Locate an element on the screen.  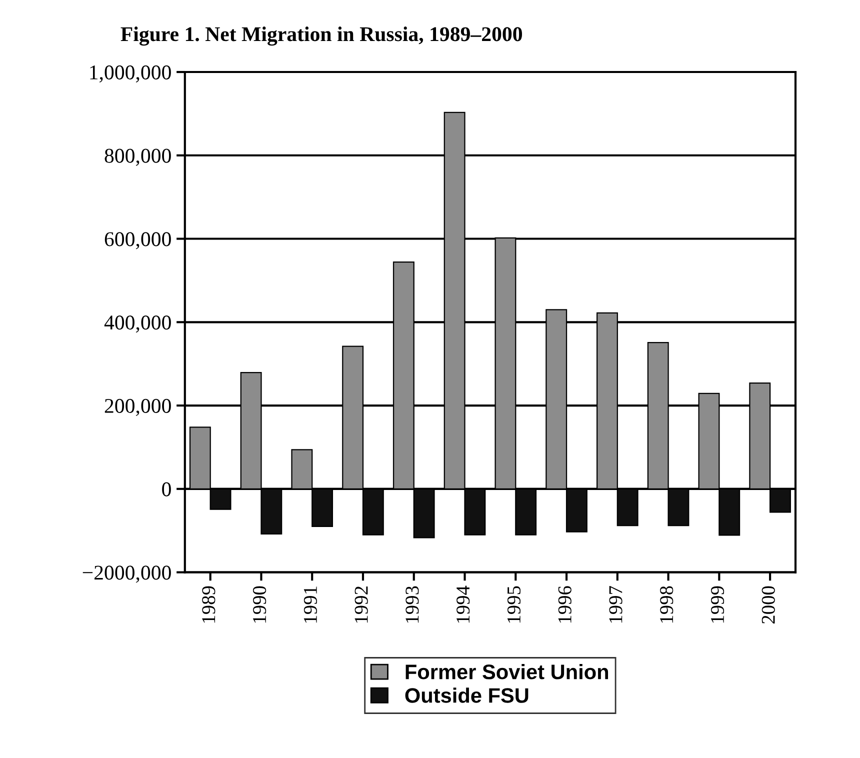
x-tick-label: 1992 is located at coordinates (361, 604).